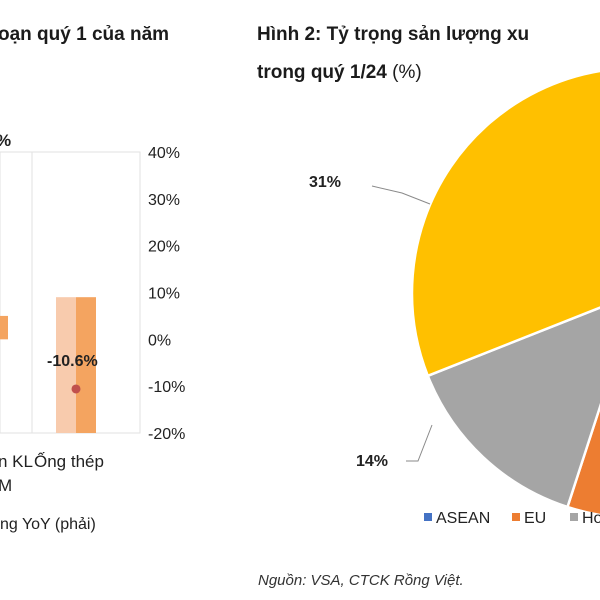 The height and width of the screenshot is (600, 600). I want to click on y-right-tick-label: 20%, so click(164, 247).